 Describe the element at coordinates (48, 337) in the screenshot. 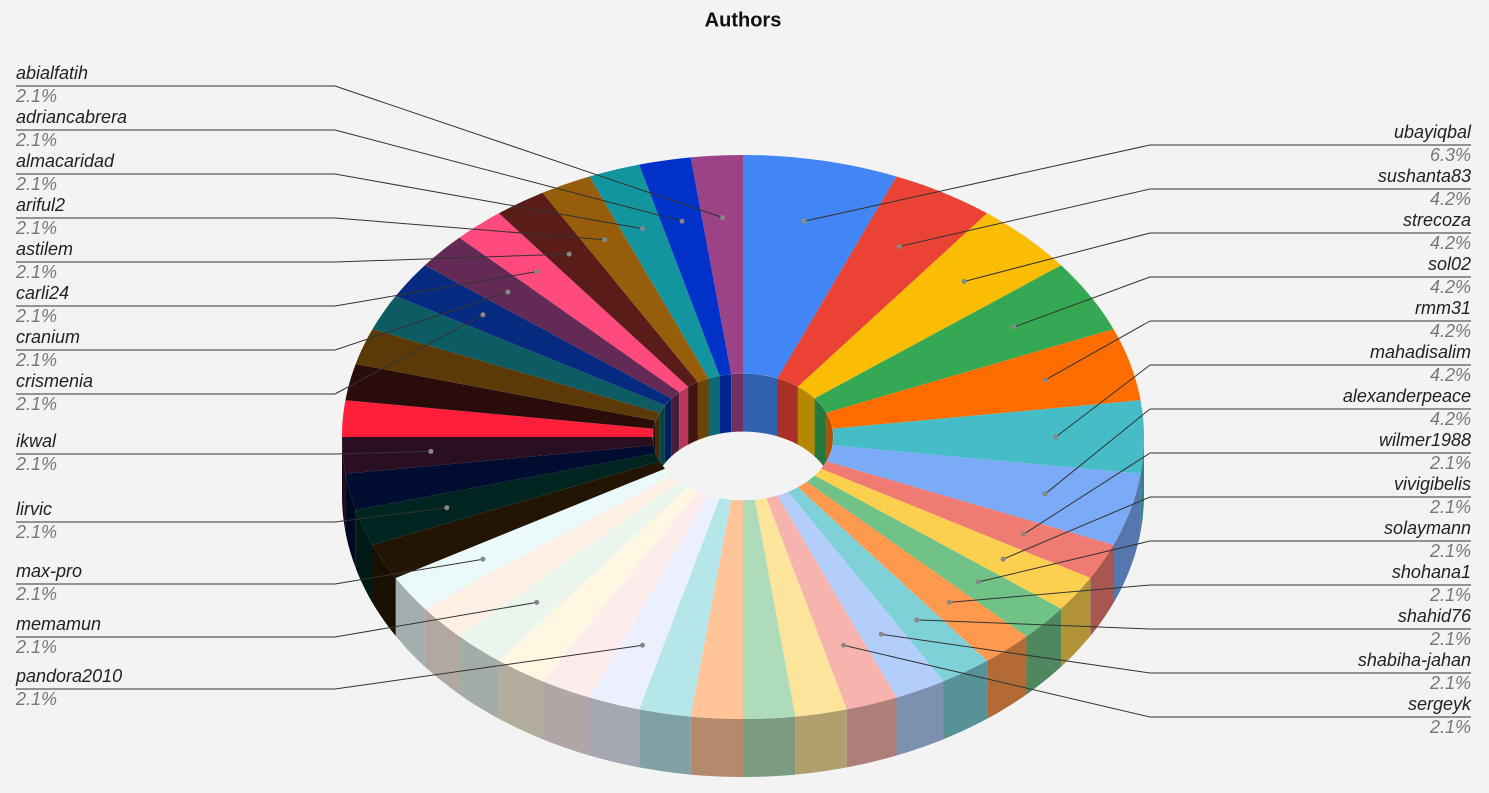

I see `label-name: cranium` at that location.